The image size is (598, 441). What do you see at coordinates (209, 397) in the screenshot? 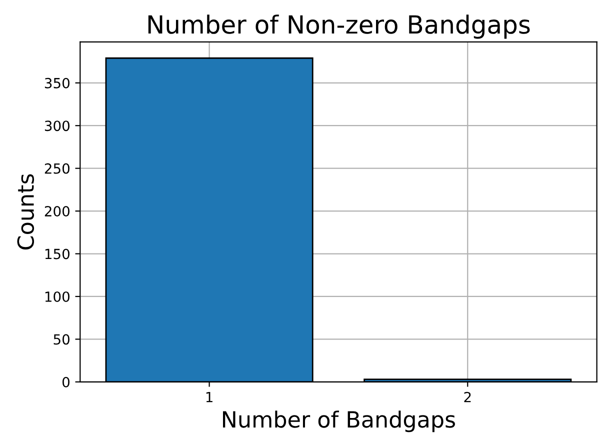
I see `x-tick-label: 1` at bounding box center [209, 397].